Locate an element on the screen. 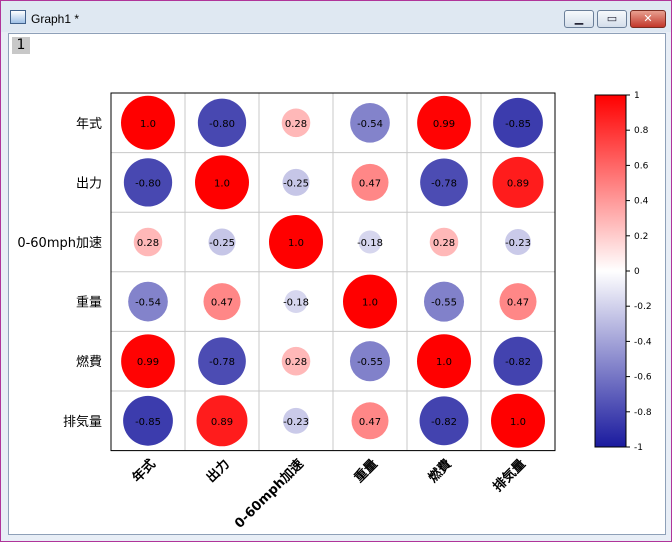 The height and width of the screenshot is (542, 672). minimize-icon: ▁ is located at coordinates (579, 18).